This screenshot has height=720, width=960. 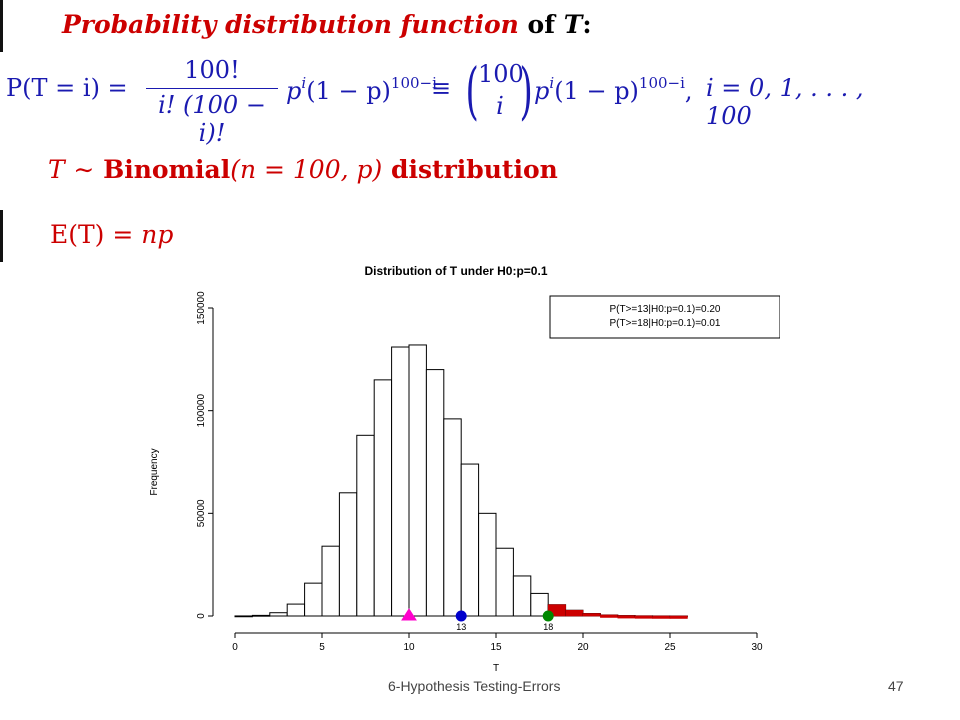 What do you see at coordinates (409, 614) in the screenshot?
I see `marker-triangle` at bounding box center [409, 614].